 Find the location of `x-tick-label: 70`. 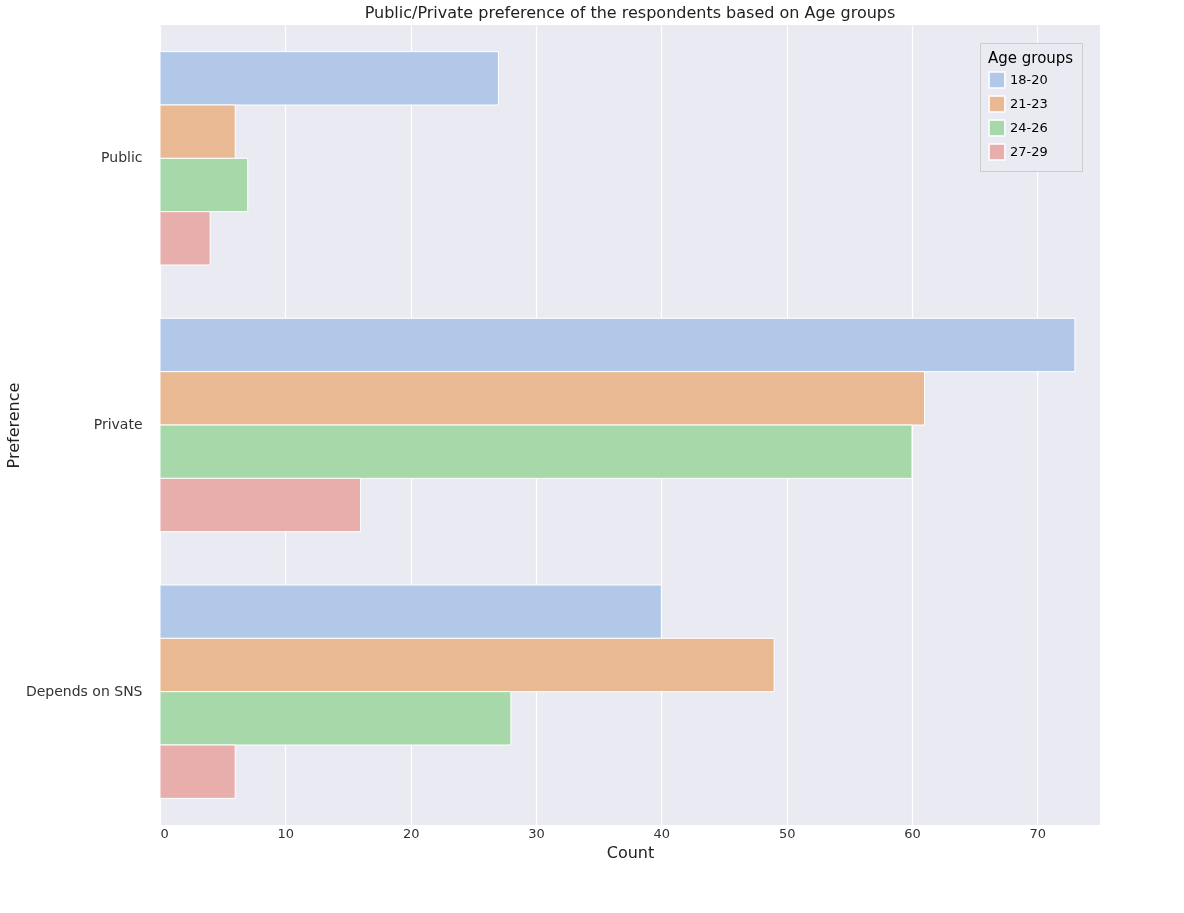

x-tick-label: 70 is located at coordinates (1038, 833).